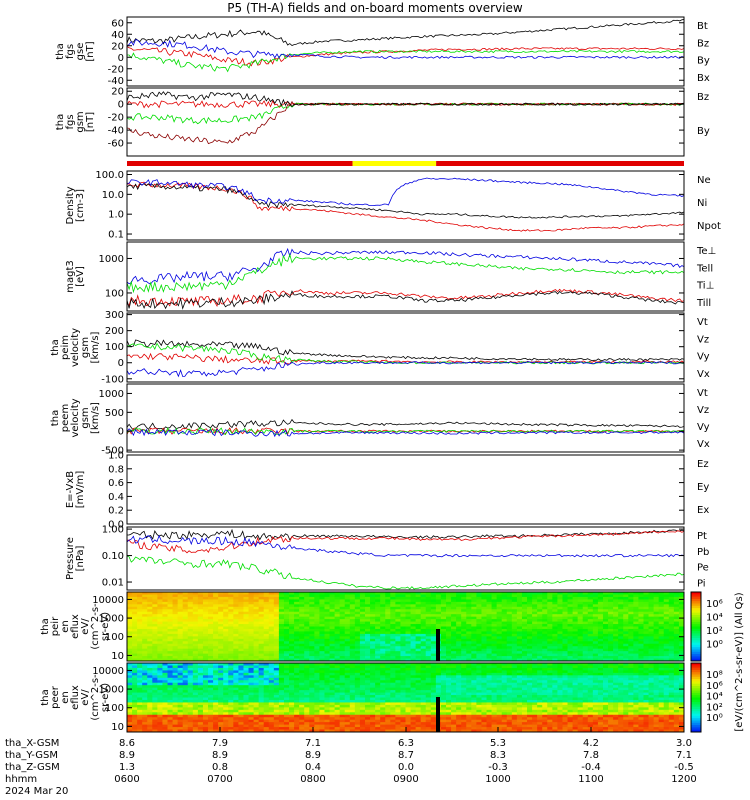 The image size is (750, 800). What do you see at coordinates (703, 357) in the screenshot?
I see `legend-label-Vy: Vy` at bounding box center [703, 357].